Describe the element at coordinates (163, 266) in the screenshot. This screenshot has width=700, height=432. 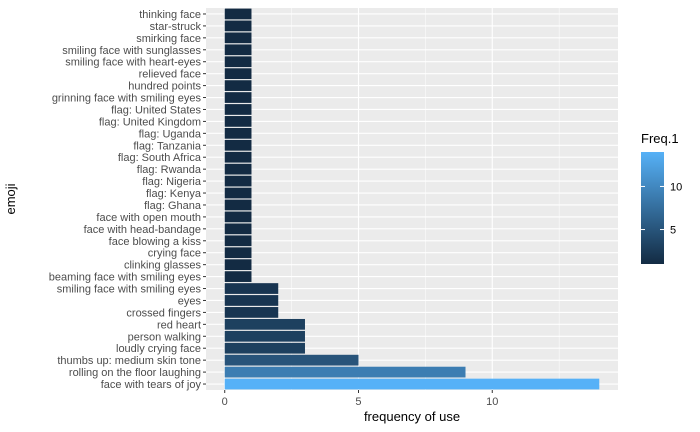
I see `y-tick-label: clinking glasses` at that location.